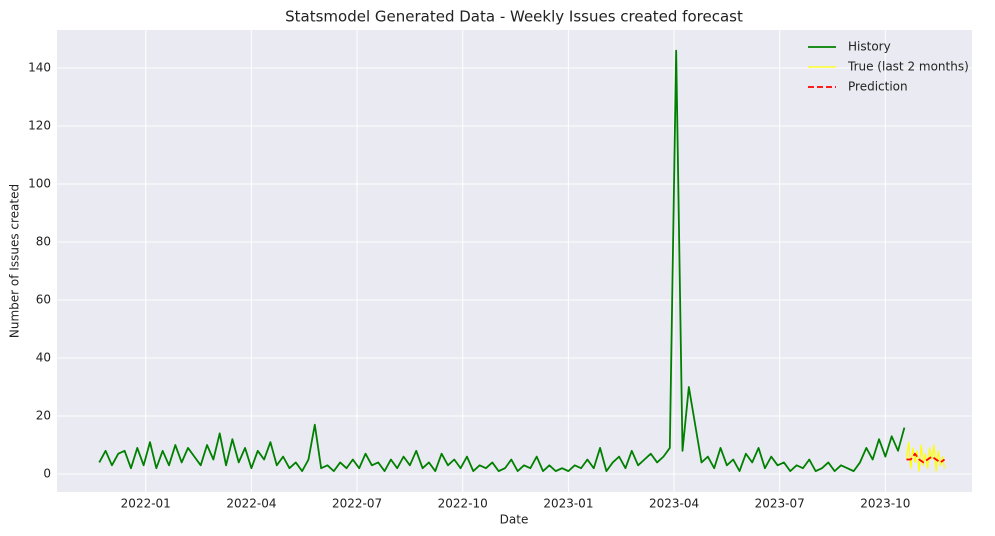  What do you see at coordinates (43, 358) in the screenshot?
I see `y-tick-label: 40` at bounding box center [43, 358].